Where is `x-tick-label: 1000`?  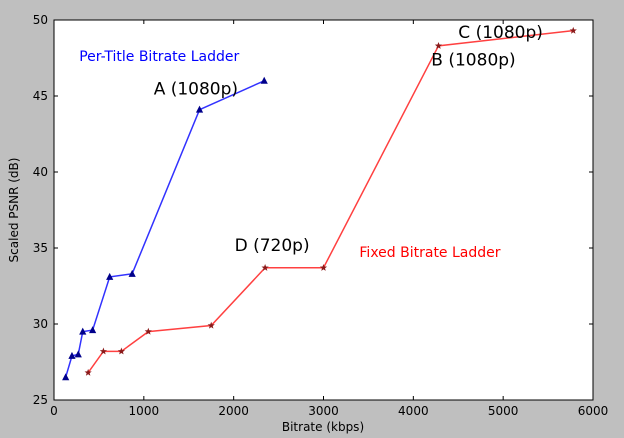 x-tick-label: 1000 is located at coordinates (144, 411).